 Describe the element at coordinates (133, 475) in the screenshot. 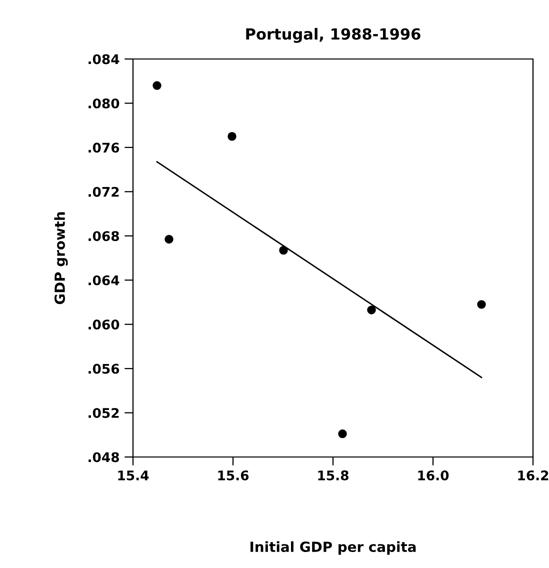

I see `x-tick-label: 15.4` at that location.